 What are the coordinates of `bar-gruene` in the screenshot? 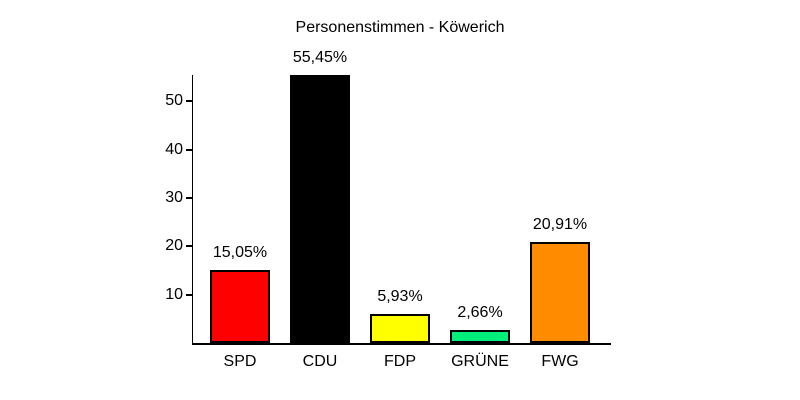 It's located at (480, 336).